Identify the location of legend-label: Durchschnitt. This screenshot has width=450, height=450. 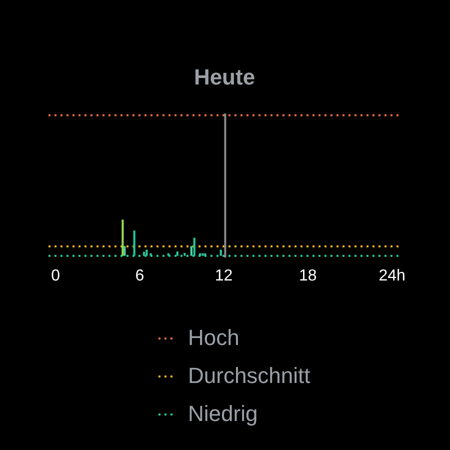
(249, 376).